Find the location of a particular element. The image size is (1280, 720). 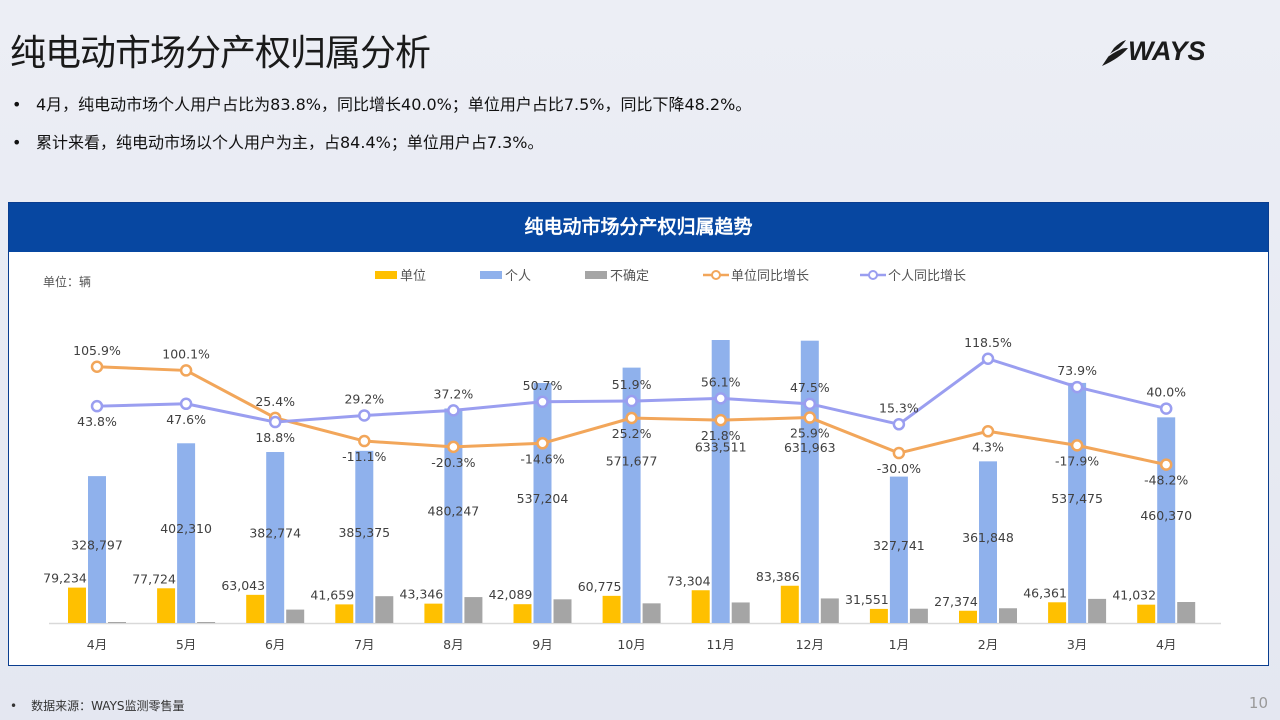

bar-label-unit: 27,374 is located at coordinates (956, 601).